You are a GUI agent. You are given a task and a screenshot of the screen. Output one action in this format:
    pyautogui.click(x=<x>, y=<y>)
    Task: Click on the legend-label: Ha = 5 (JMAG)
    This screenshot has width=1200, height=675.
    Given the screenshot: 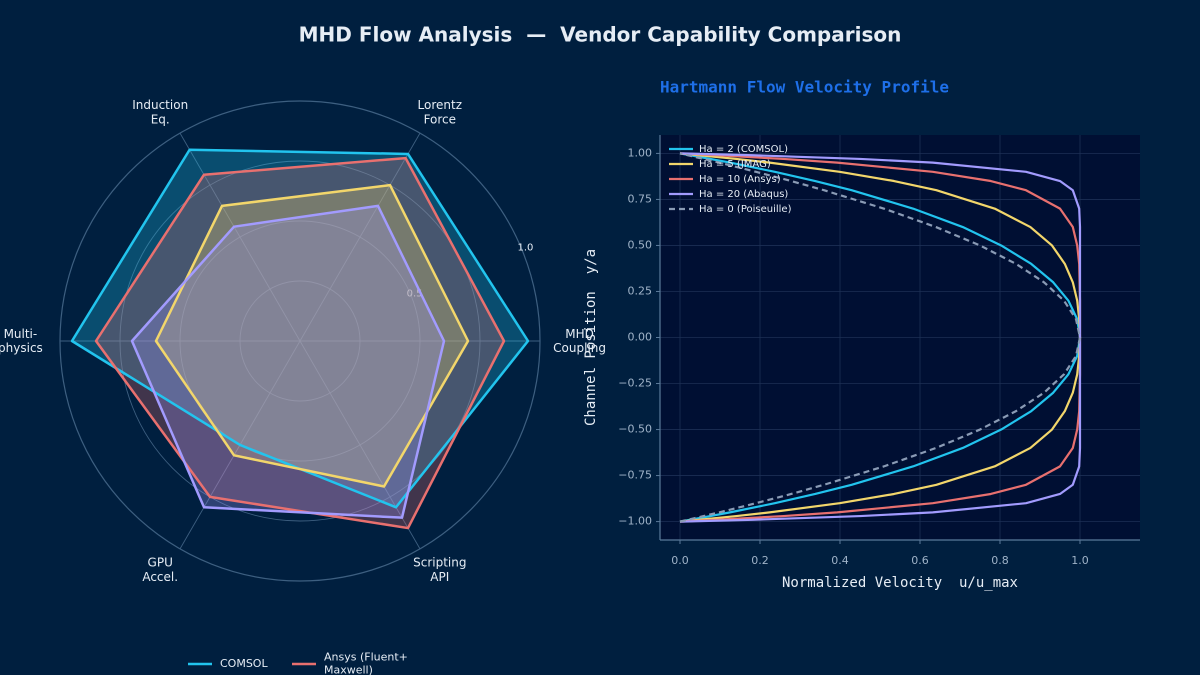 What is the action you would take?
    pyautogui.click(x=735, y=164)
    